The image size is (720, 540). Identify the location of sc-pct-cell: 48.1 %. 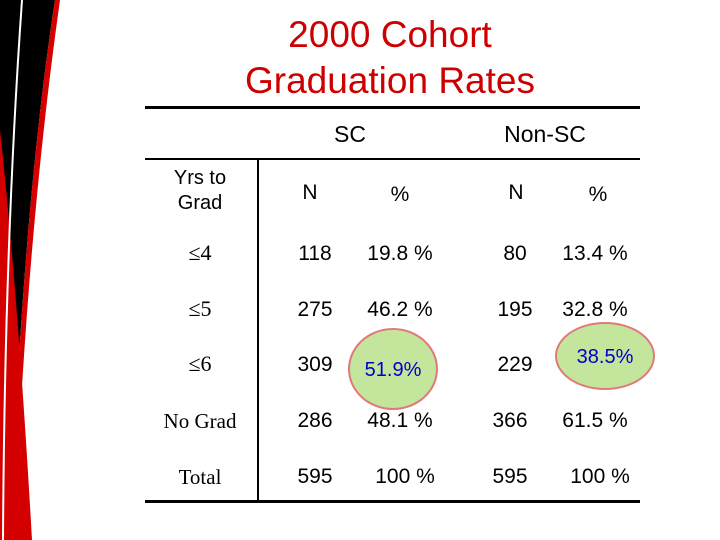
(400, 420).